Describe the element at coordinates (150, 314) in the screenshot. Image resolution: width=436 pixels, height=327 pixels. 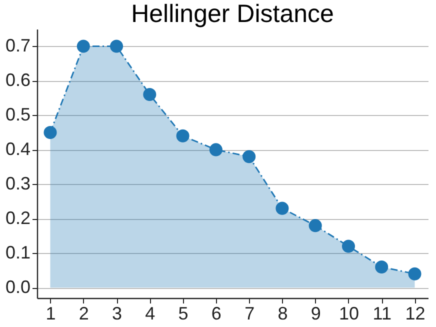
I see `x-tick-label: 4` at that location.